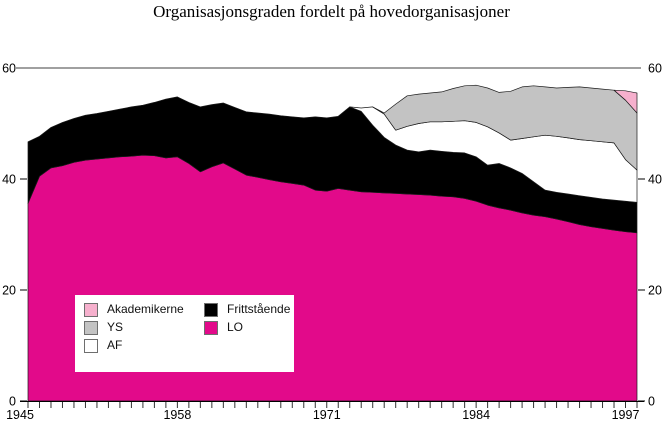 Image resolution: width=663 pixels, height=425 pixels. Describe the element at coordinates (91, 309) in the screenshot. I see `akademikerne-swatch-icon` at that location.